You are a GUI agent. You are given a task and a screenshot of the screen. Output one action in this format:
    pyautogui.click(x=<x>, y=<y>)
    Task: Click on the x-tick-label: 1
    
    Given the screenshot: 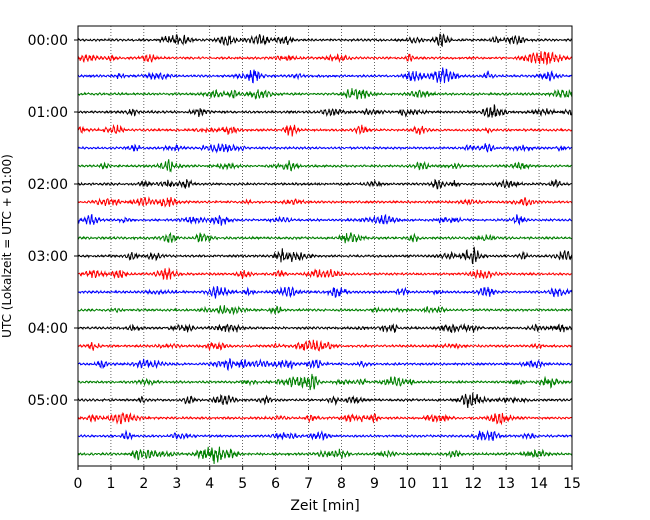 What is the action you would take?
    pyautogui.click(x=110, y=484)
    